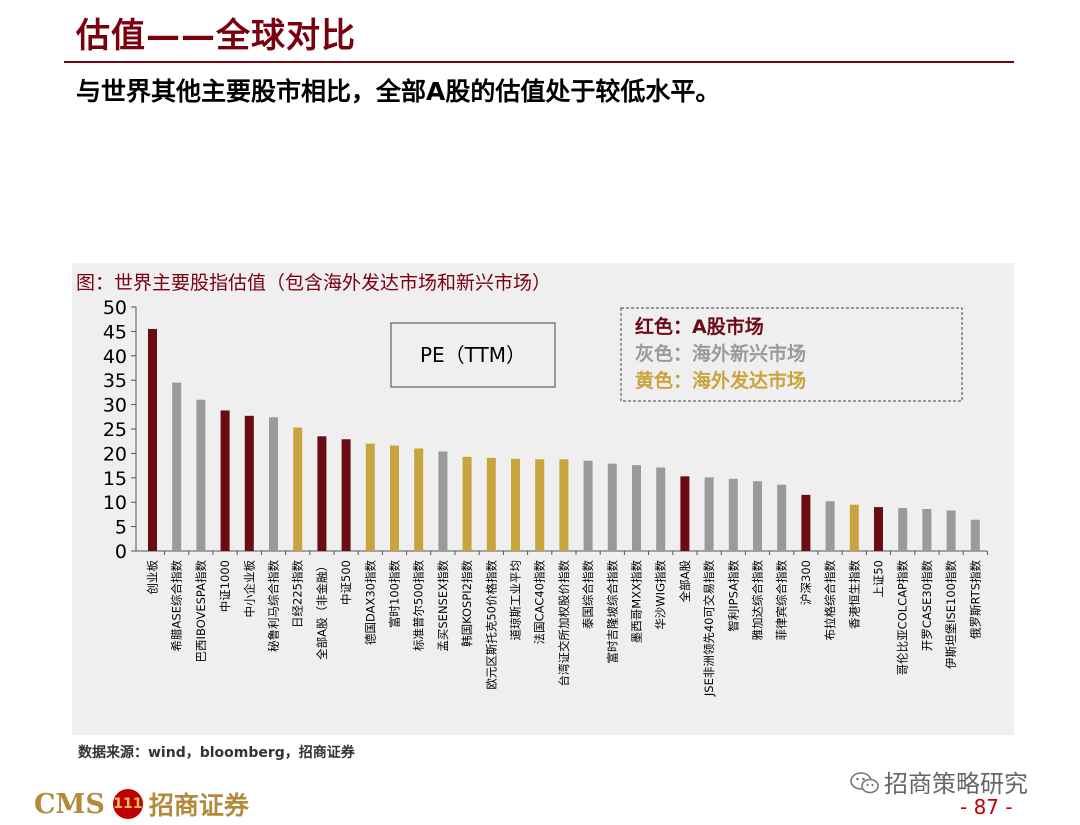  What do you see at coordinates (115, 479) in the screenshot?
I see `y-tick-label: 15` at bounding box center [115, 479].